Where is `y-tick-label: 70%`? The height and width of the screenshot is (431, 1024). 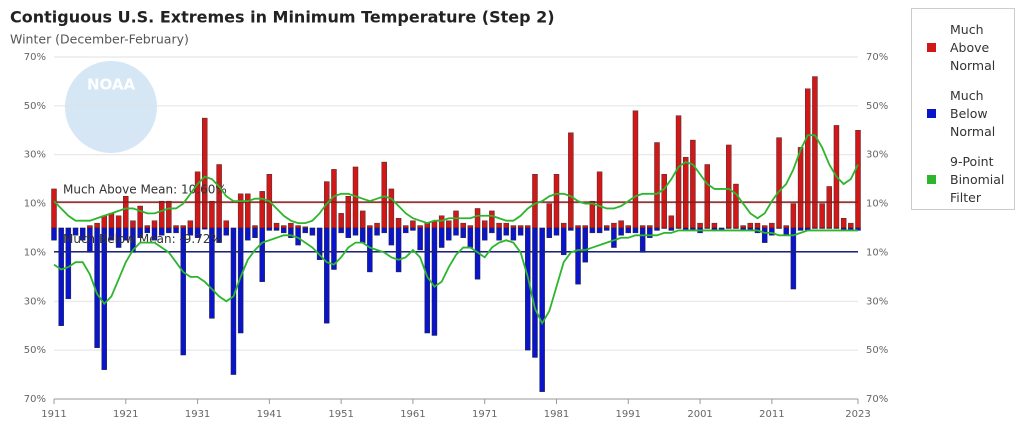
y-tick-label: 70% is located at coordinates (35, 57).